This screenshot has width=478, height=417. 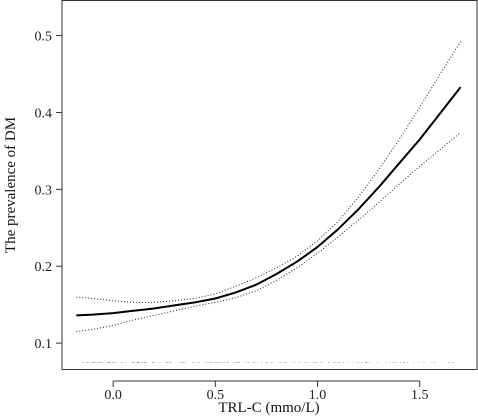 I want to click on x-axis-title: TRL-C (mmo/L), so click(x=268, y=408).